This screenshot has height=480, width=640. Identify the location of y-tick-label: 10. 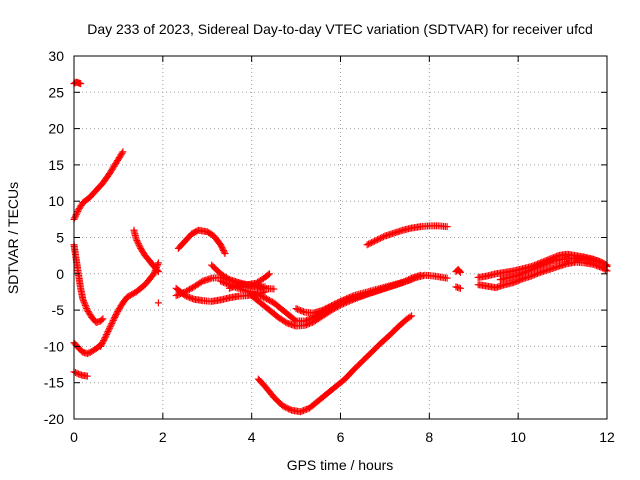
(56, 201).